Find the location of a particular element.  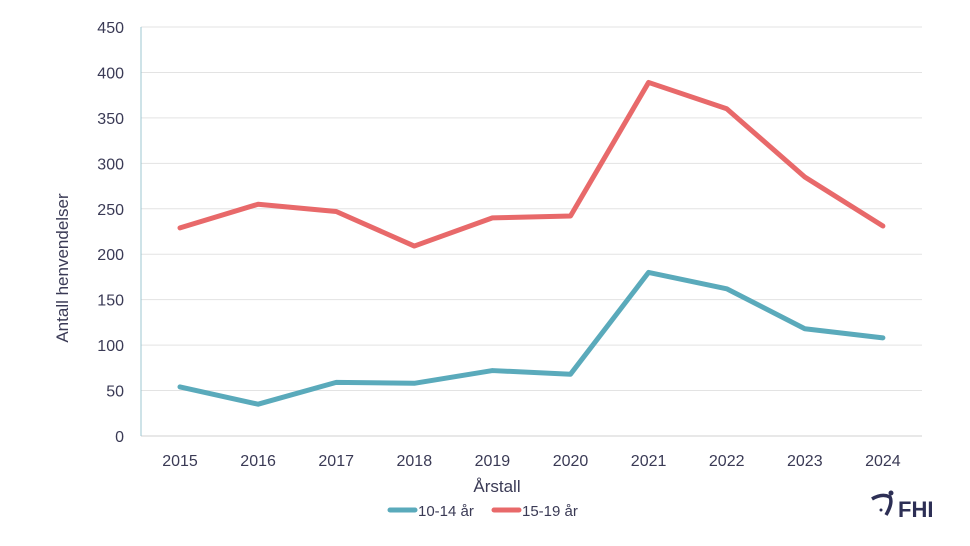

x-tick-label: 2019 is located at coordinates (493, 461).